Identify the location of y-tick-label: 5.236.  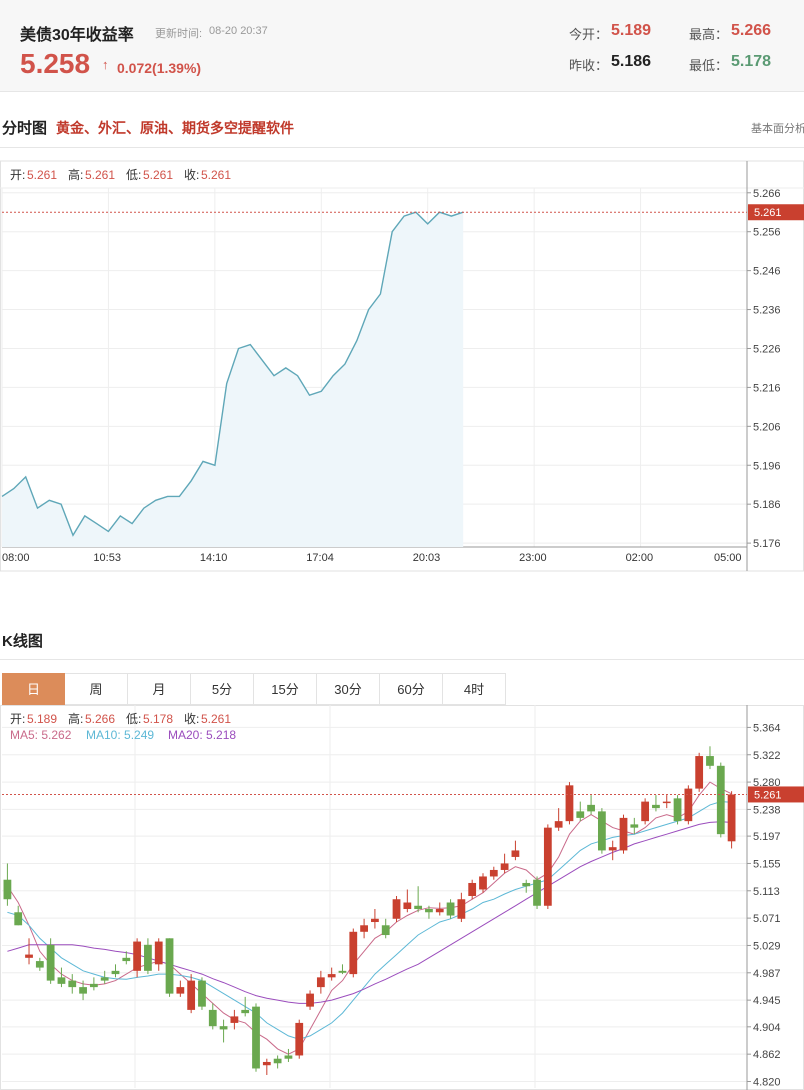
(767, 311).